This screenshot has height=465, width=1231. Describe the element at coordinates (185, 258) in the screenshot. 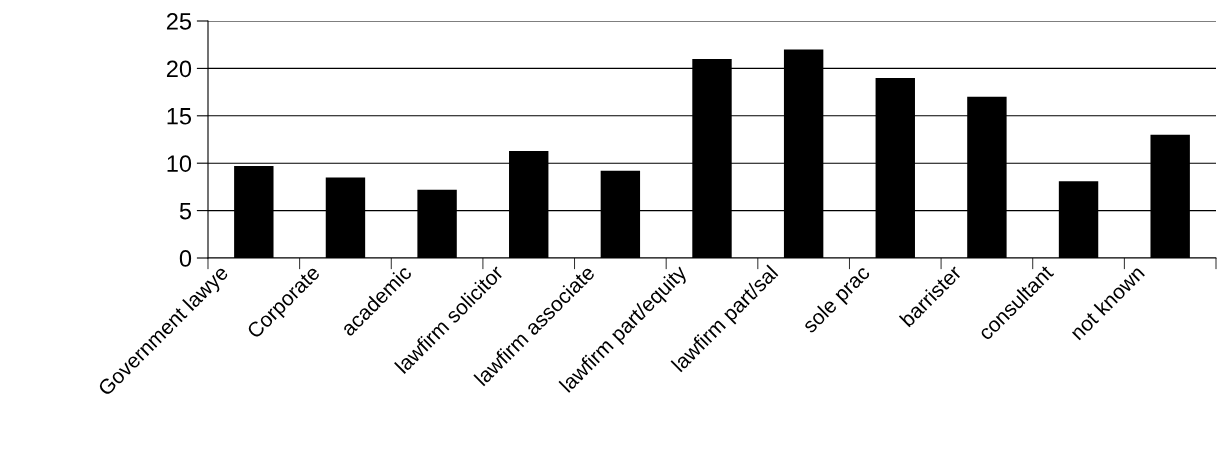

I see `y-tick-label: 0` at that location.